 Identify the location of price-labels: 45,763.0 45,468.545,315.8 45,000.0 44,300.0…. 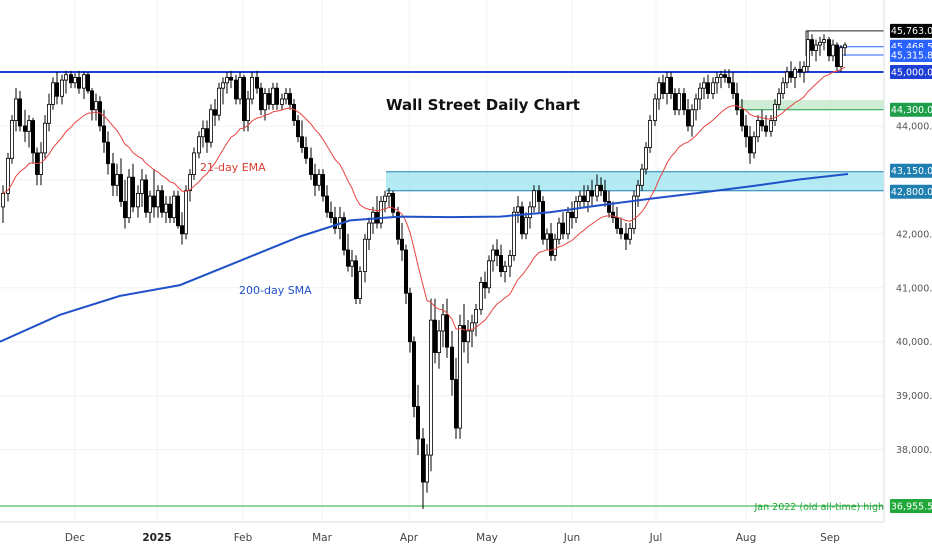
(911, 268).